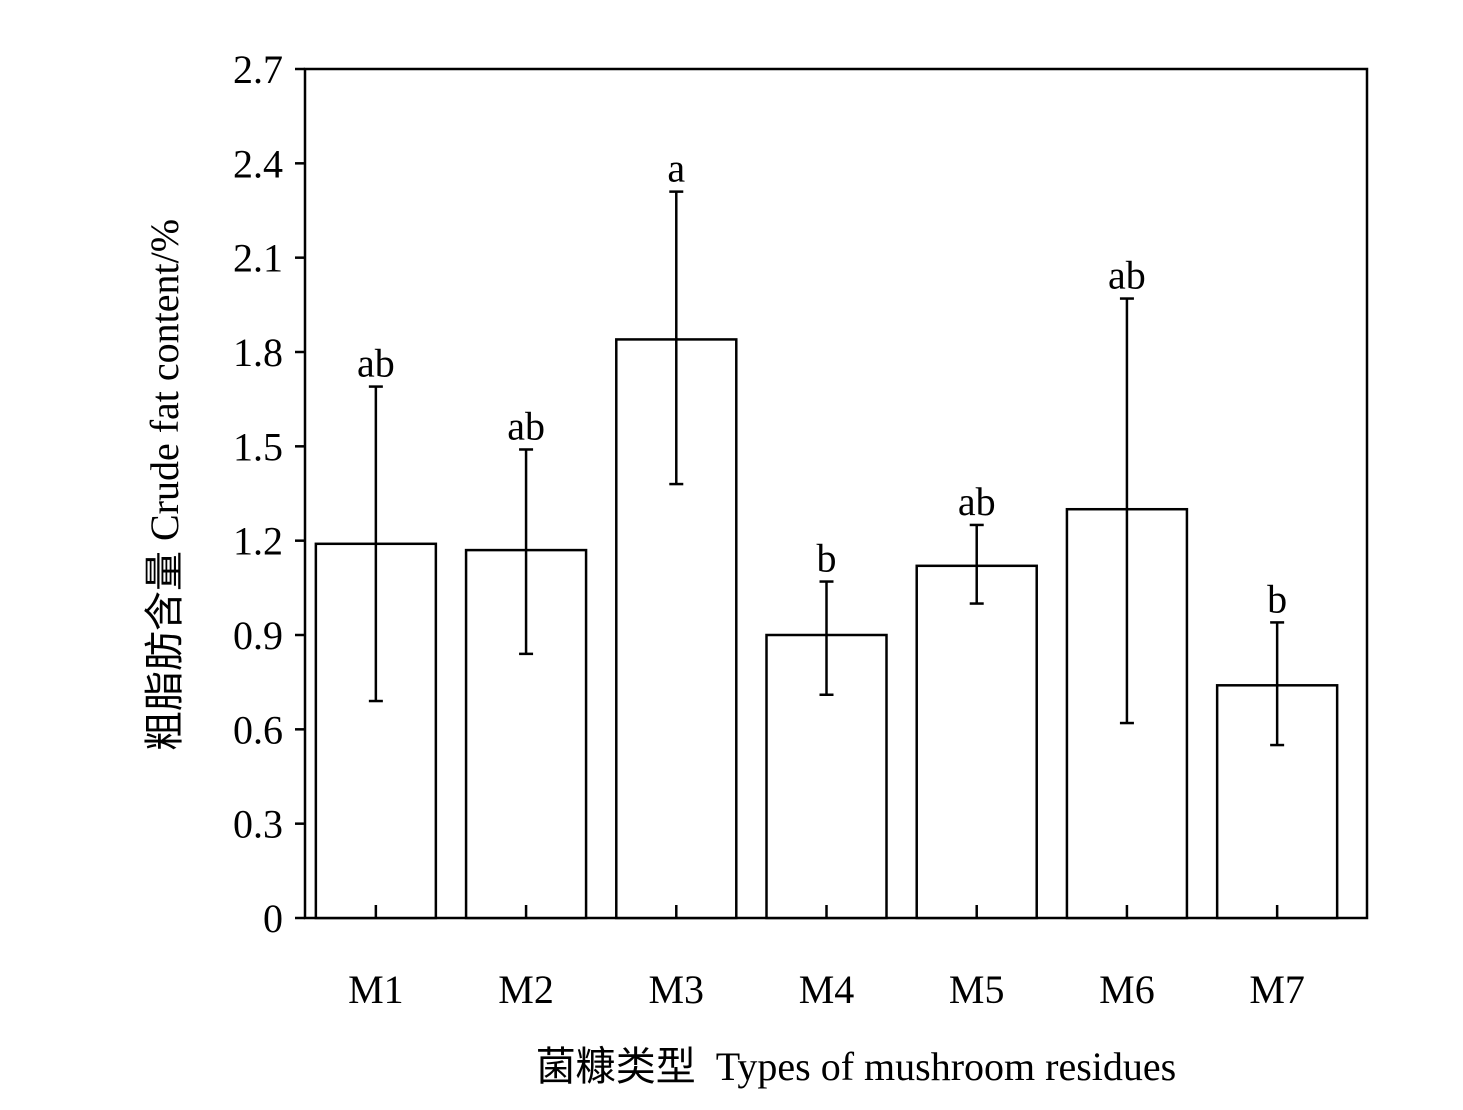 The image size is (1463, 1110). I want to click on y-tick-label: 0.3, so click(258, 824).